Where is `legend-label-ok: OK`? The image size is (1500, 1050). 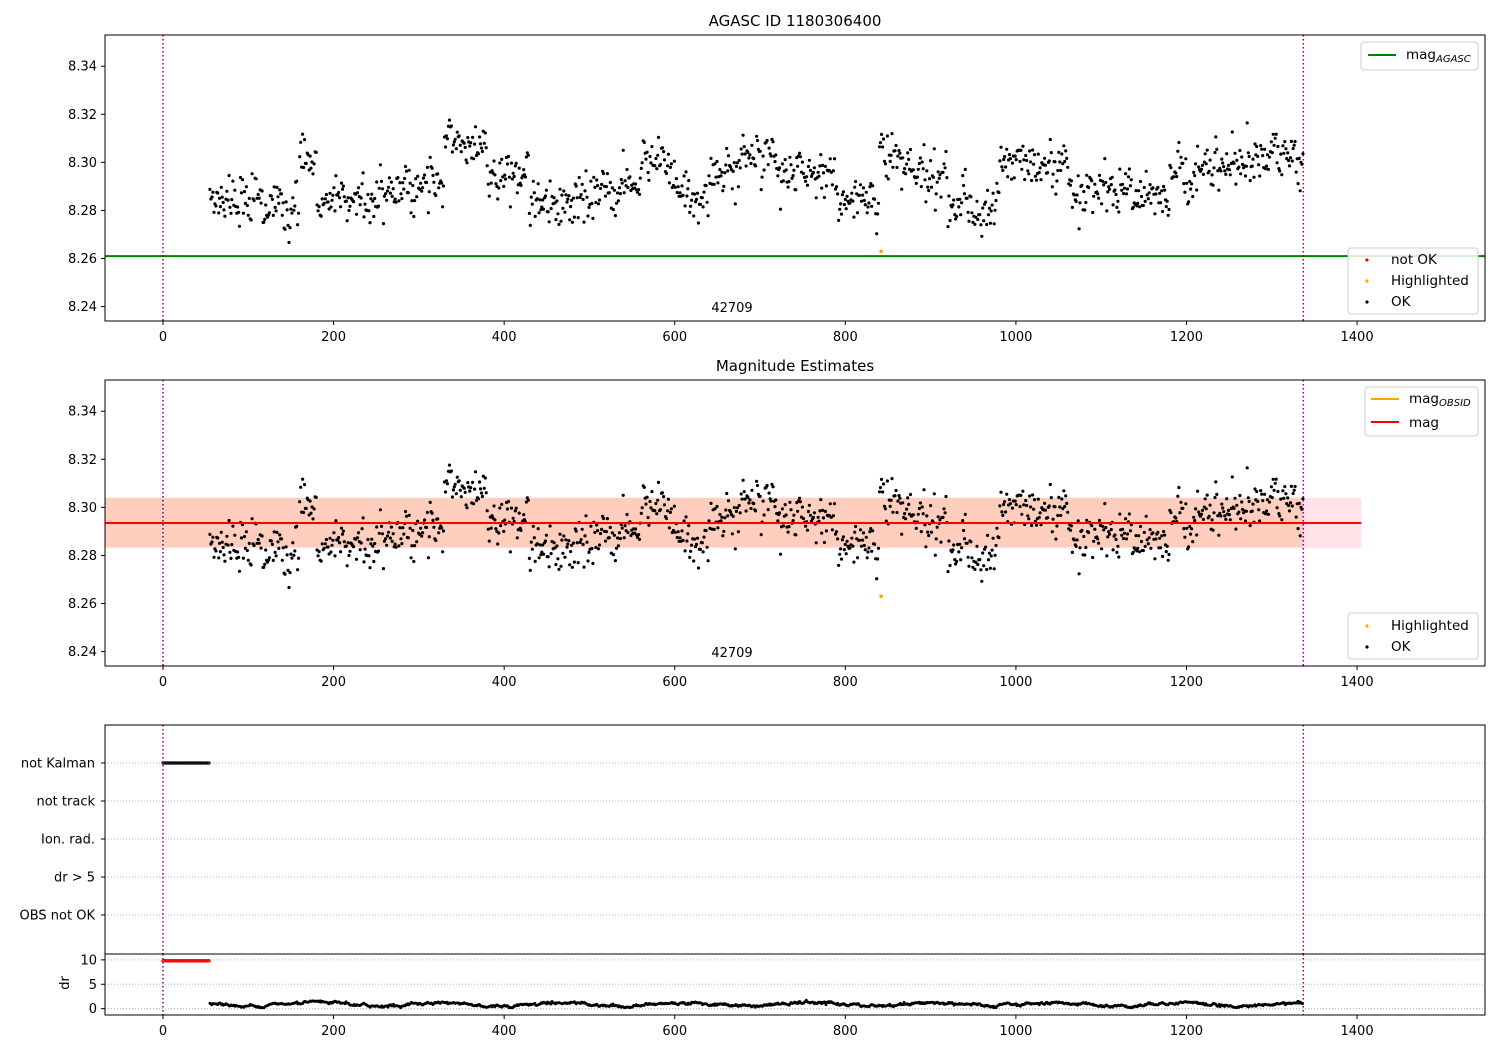 legend-label-ok: OK is located at coordinates (1401, 302).